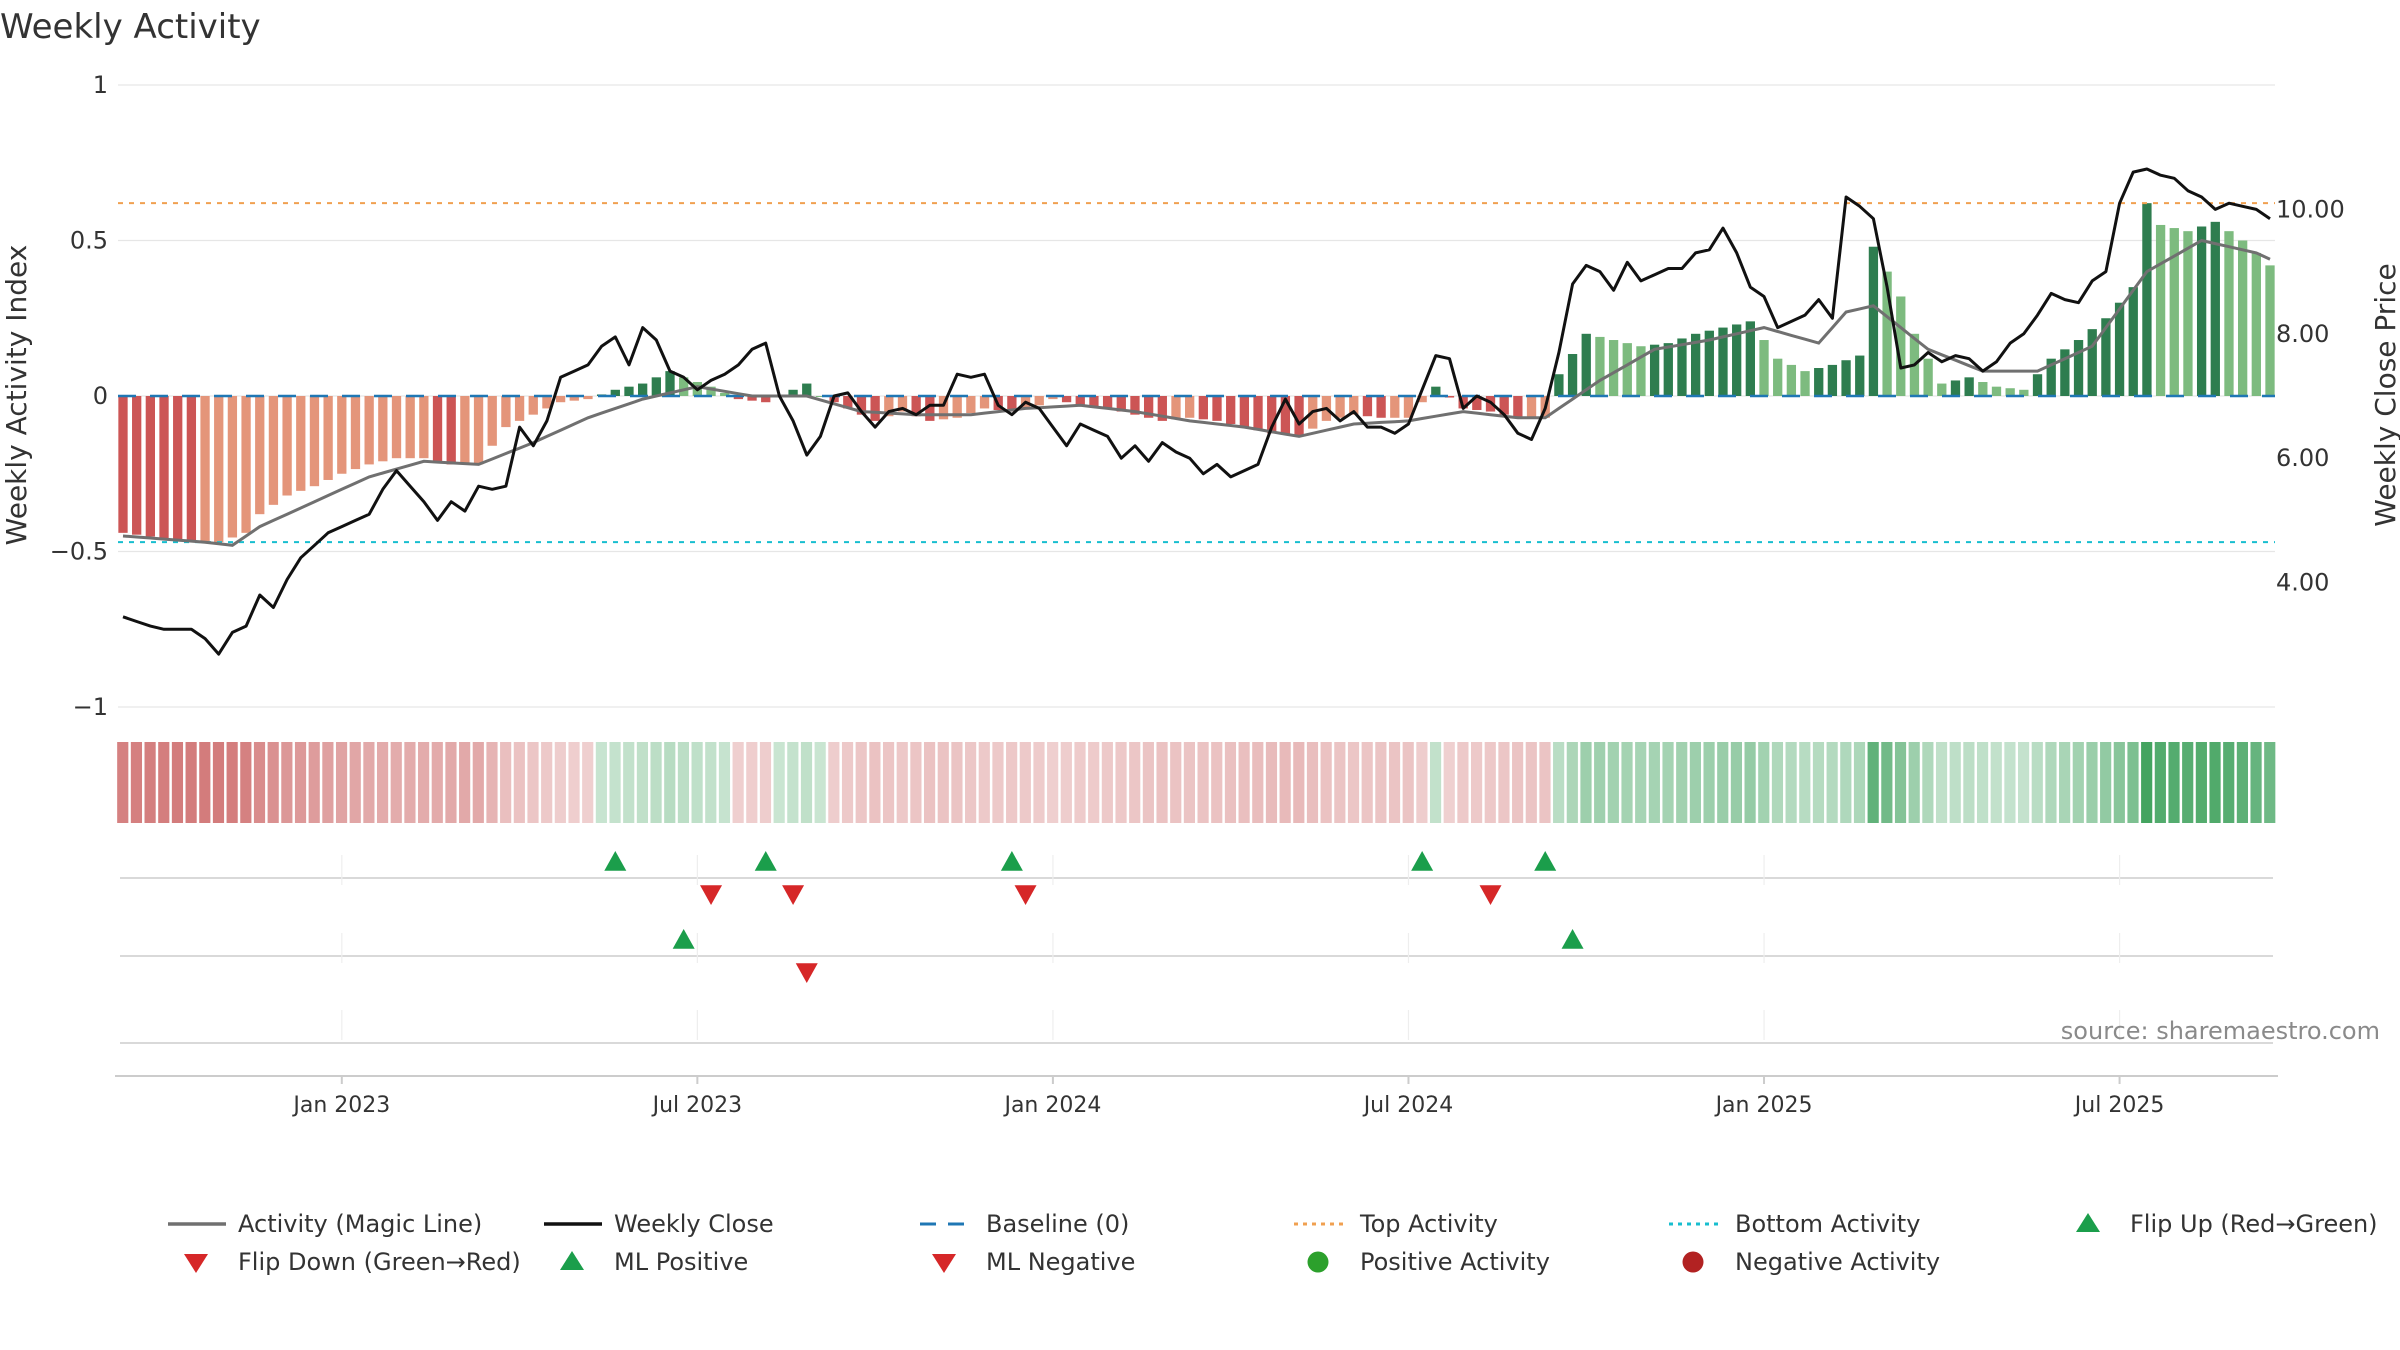 This screenshot has height=1350, width=2400. Describe the element at coordinates (196, 1263) in the screenshot. I see `legend-swatch-triangle-down` at that location.